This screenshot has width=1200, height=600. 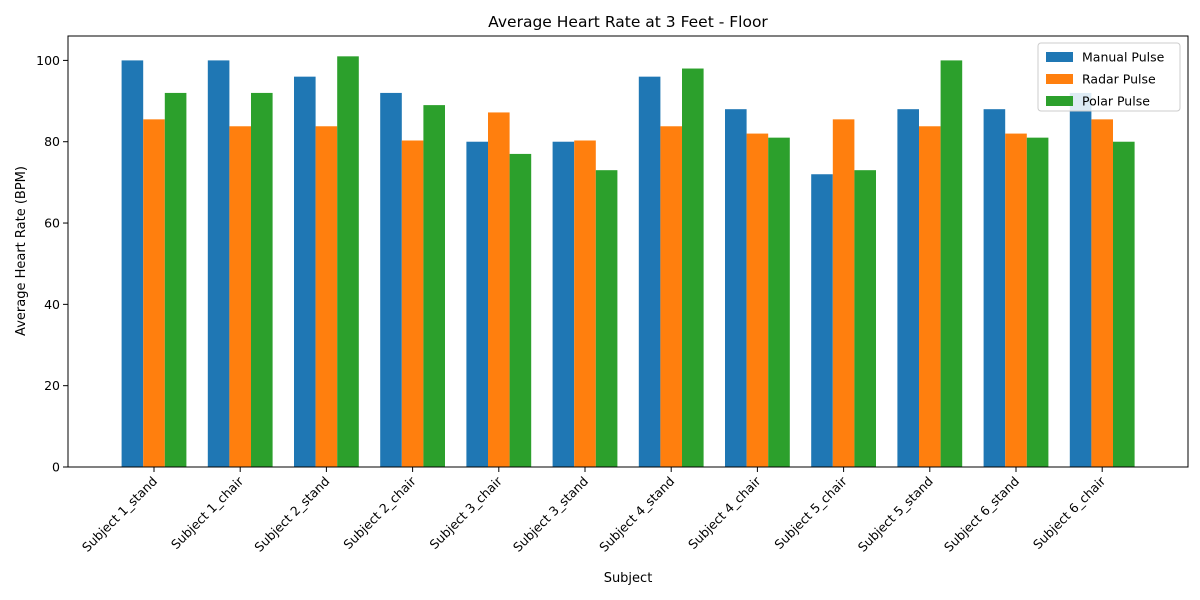 What do you see at coordinates (52, 223) in the screenshot?
I see `y-tick-label: 60` at bounding box center [52, 223].